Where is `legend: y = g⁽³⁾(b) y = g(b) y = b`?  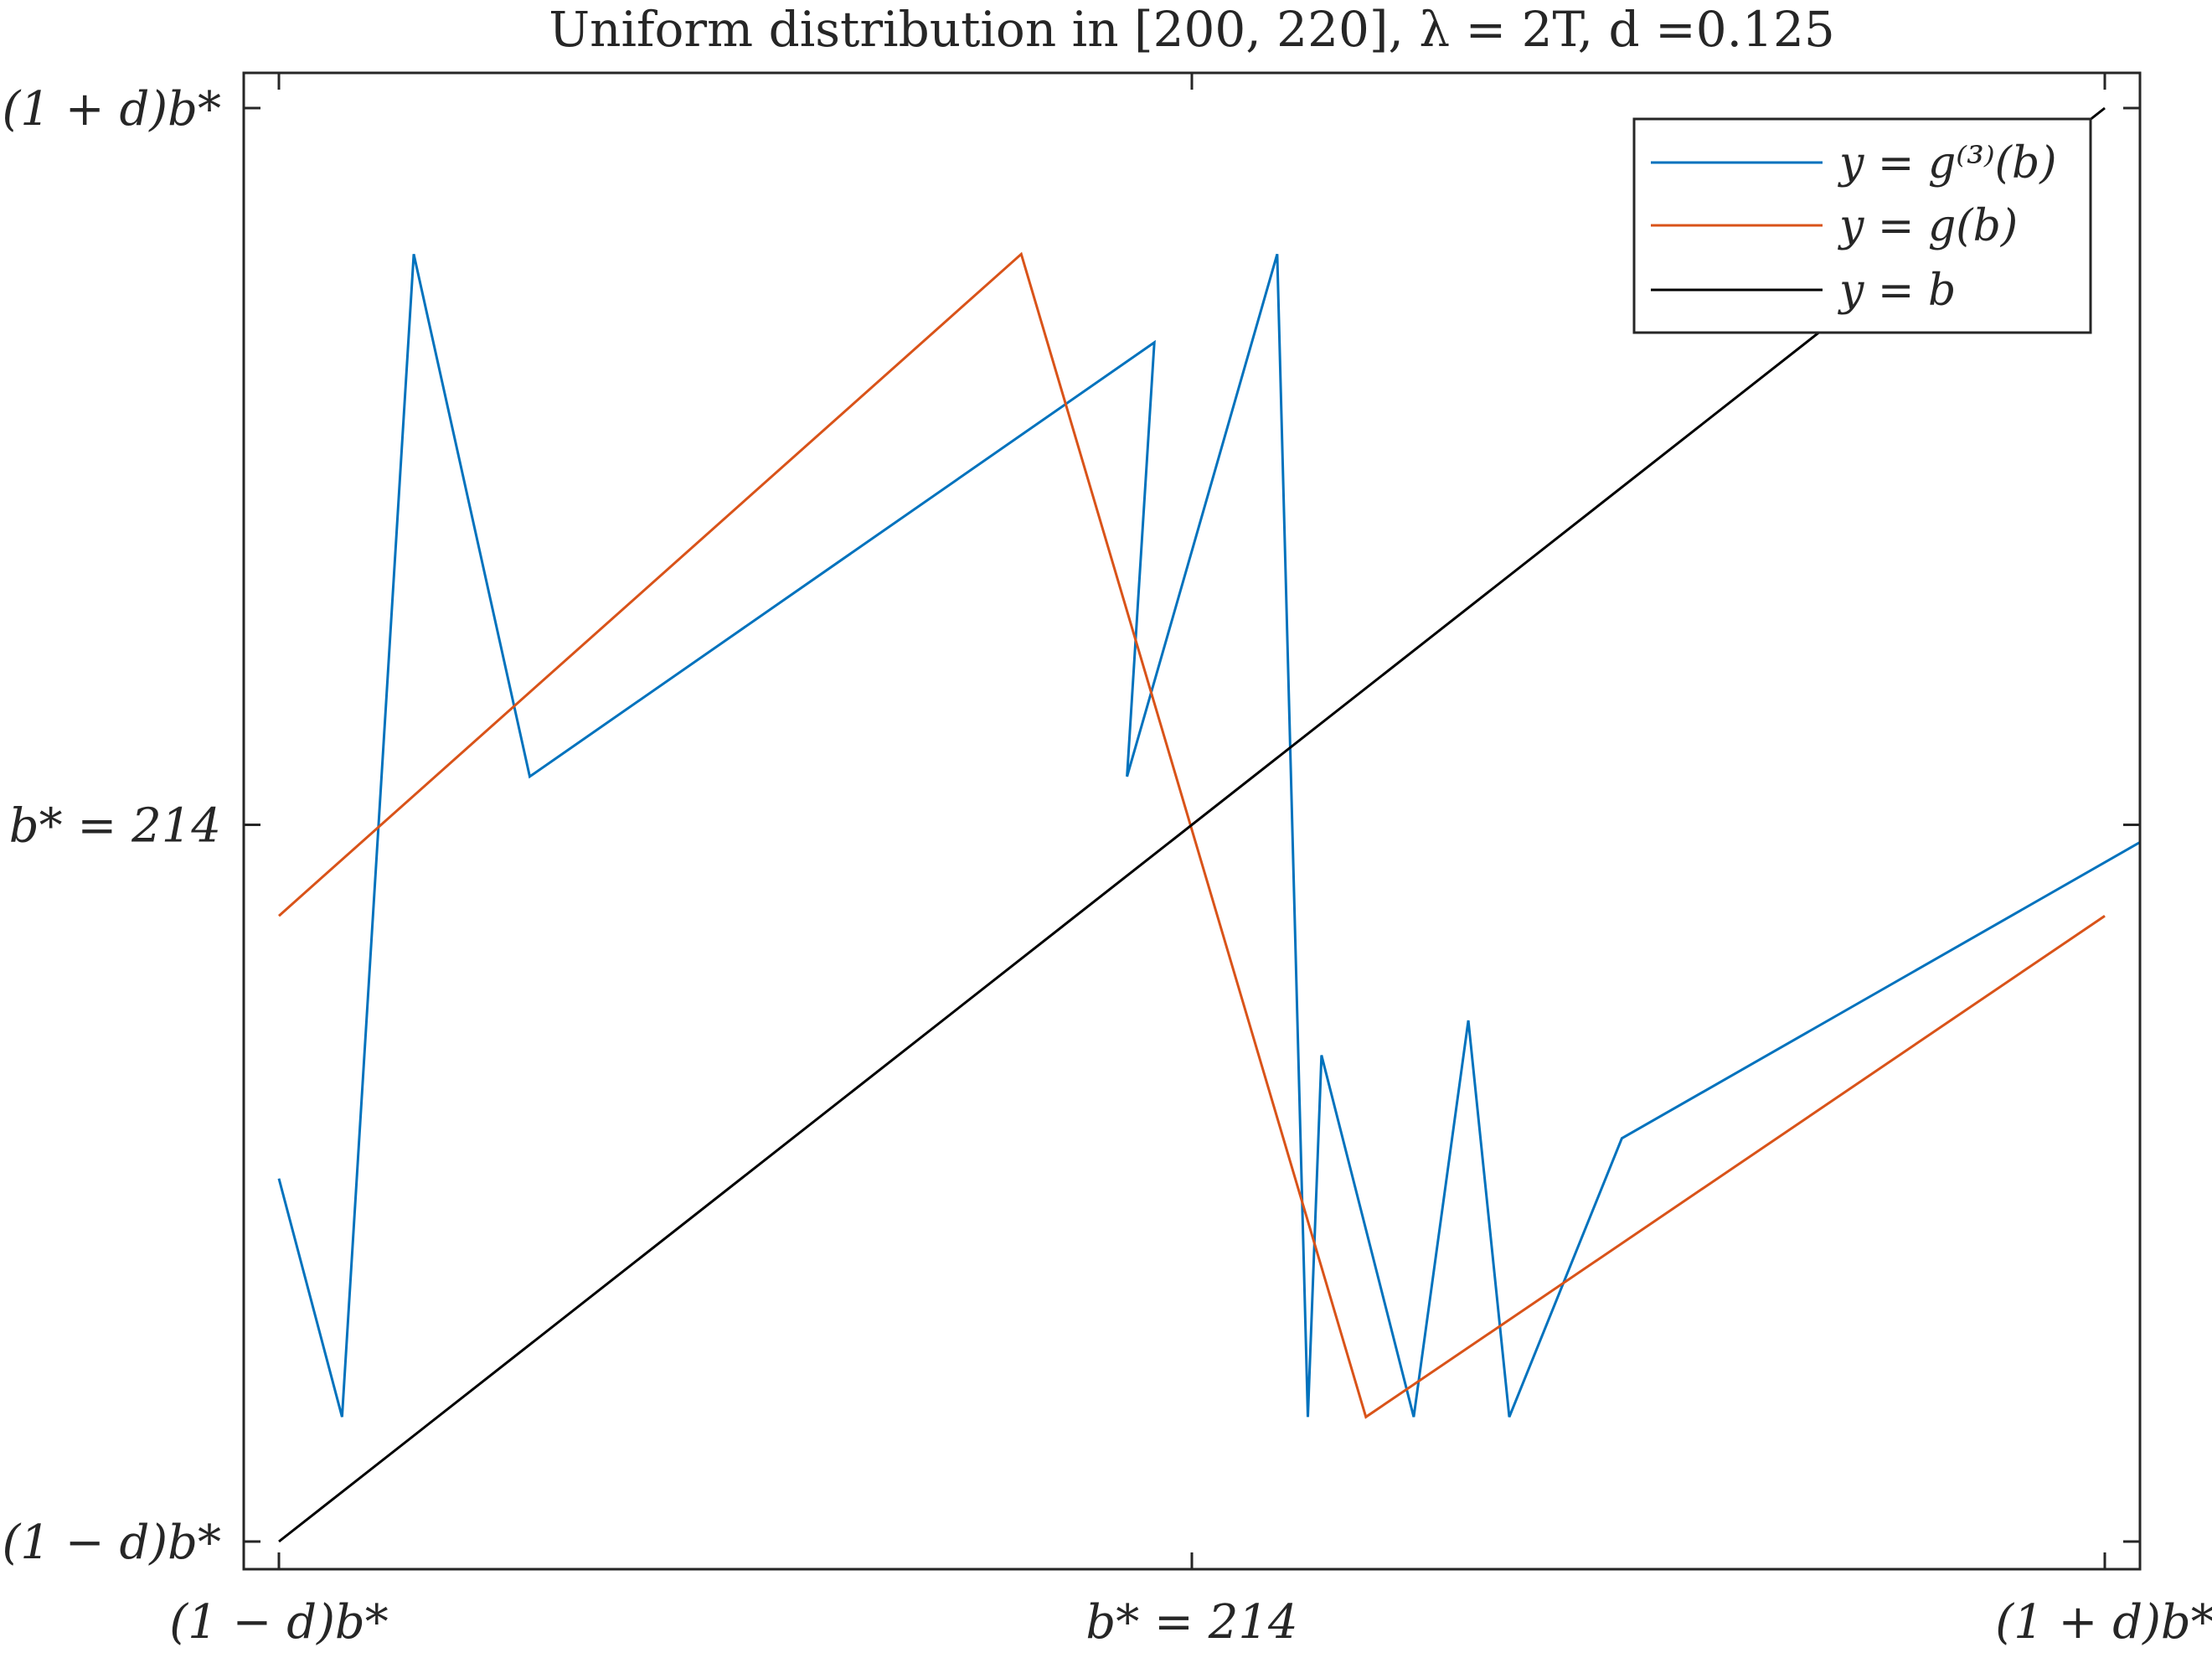
legend: y = g⁽³⁾(b) y = g(b) y = b is located at coordinates (1862, 226).